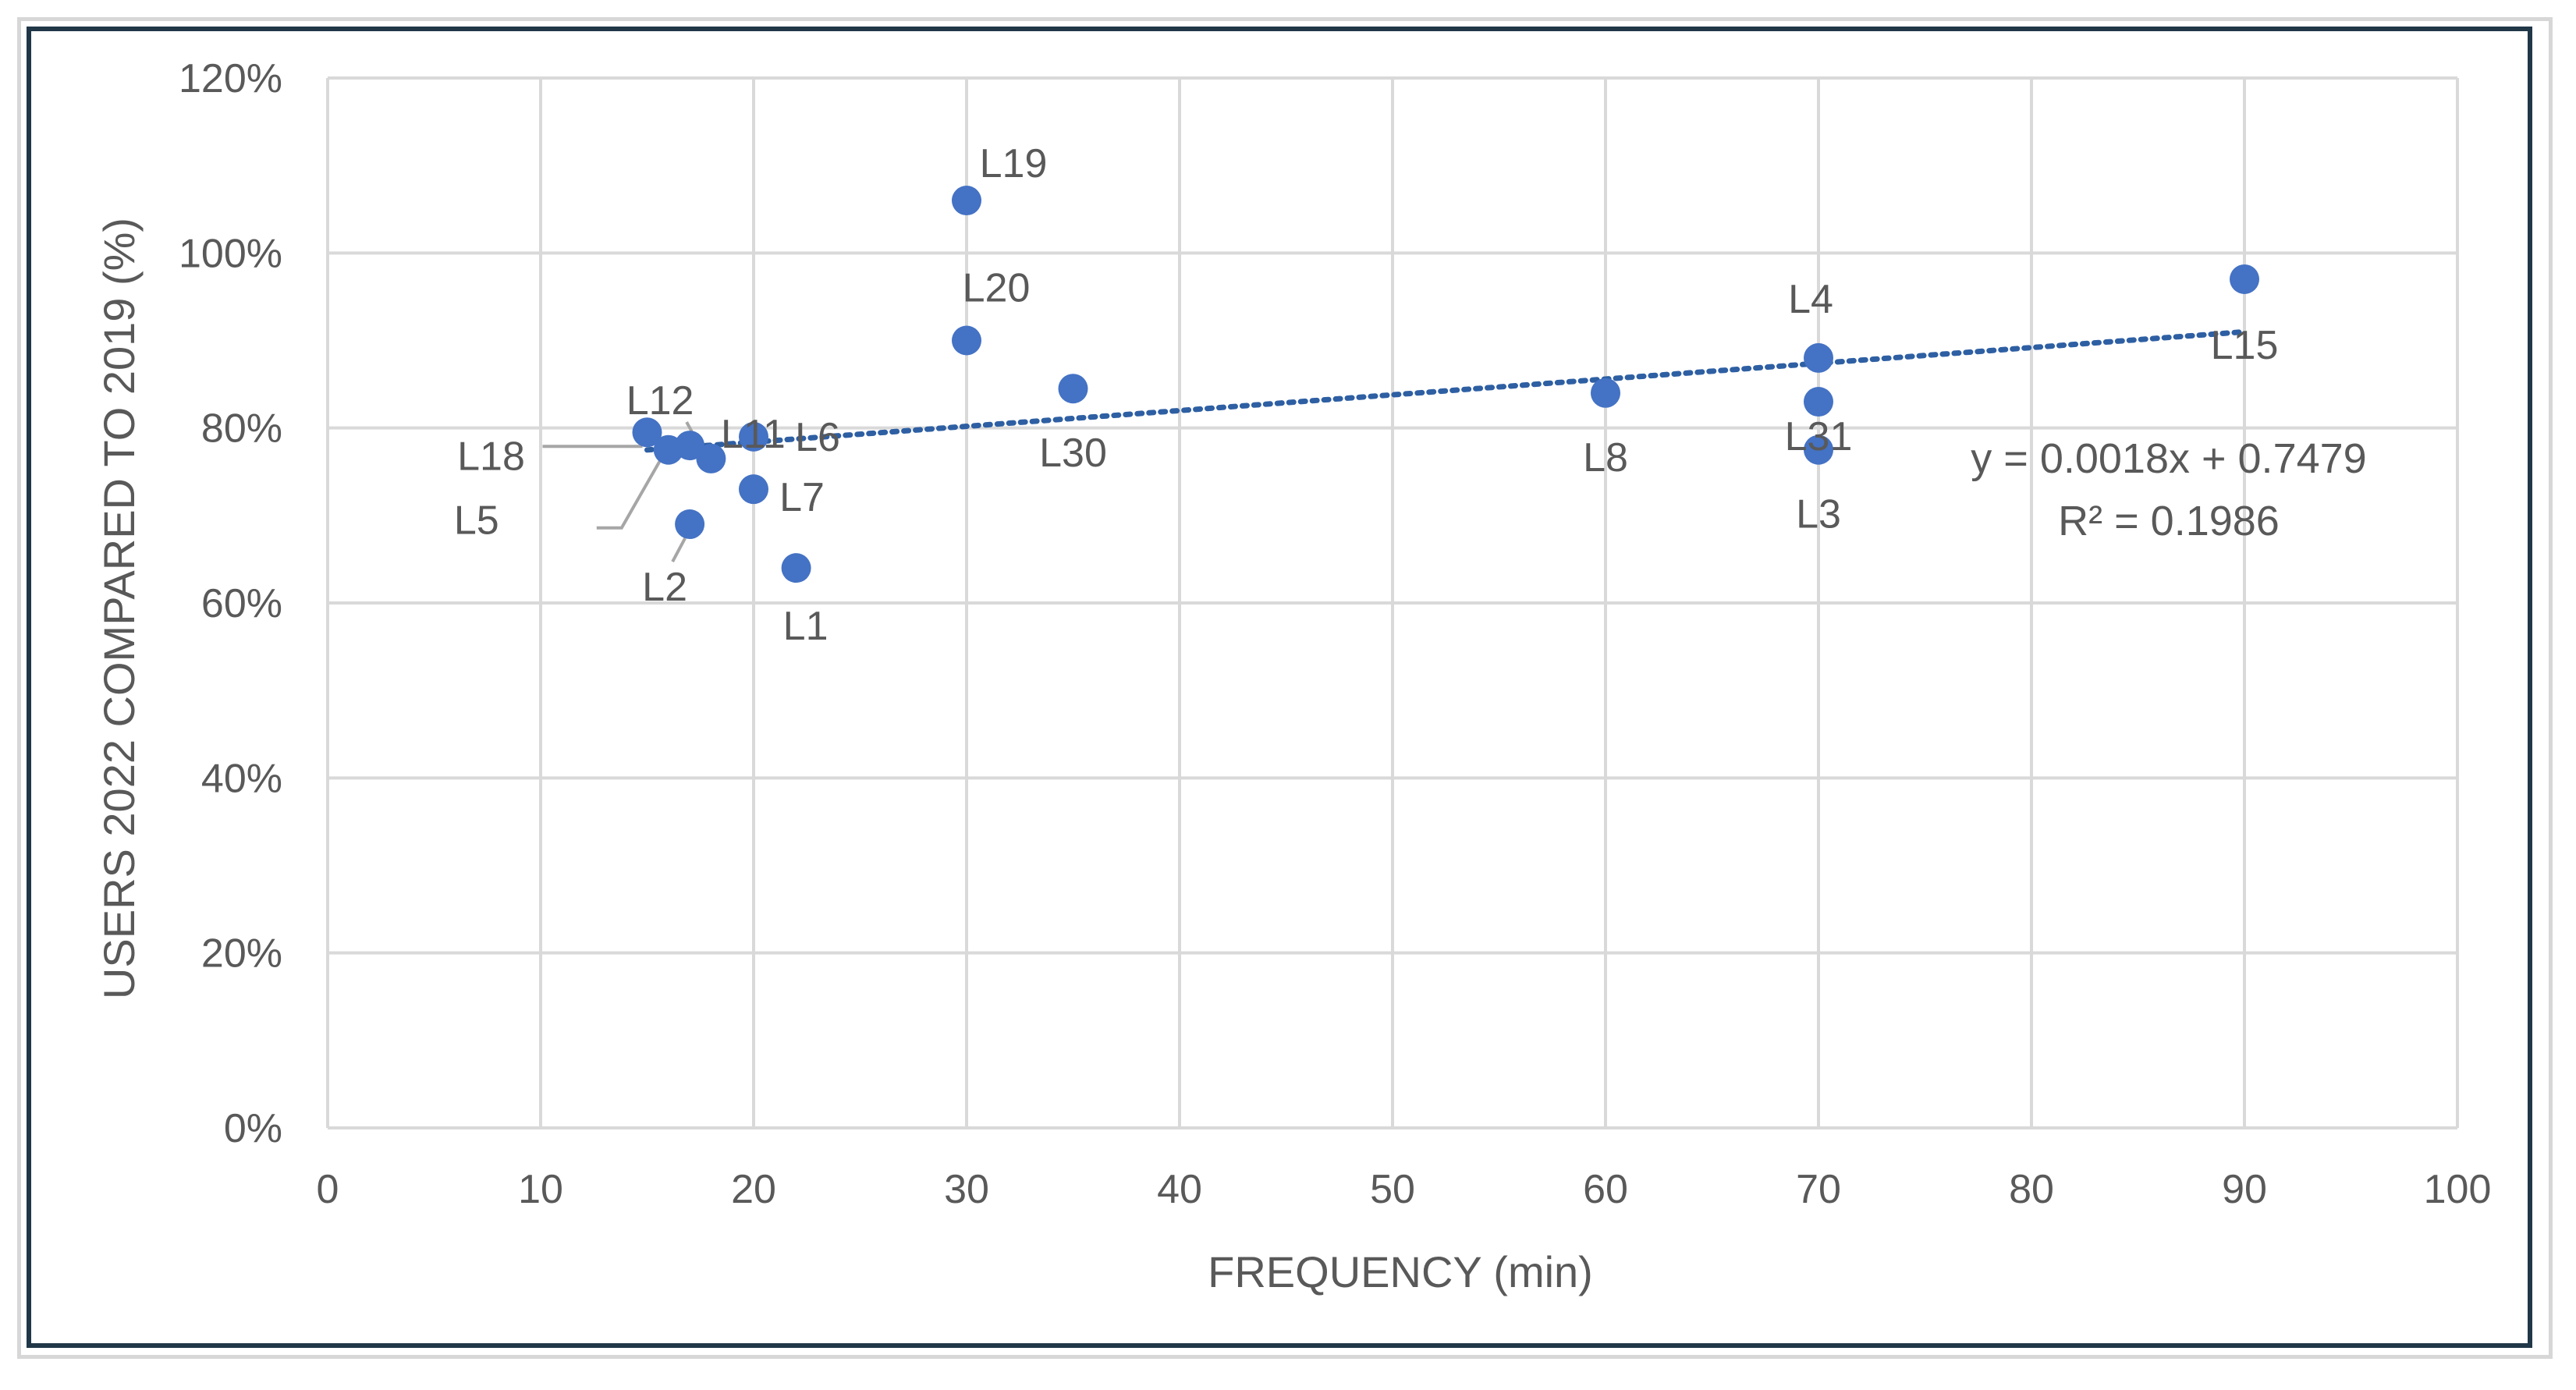 The height and width of the screenshot is (1390, 2576). Describe the element at coordinates (1014, 163) in the screenshot. I see `point-label-l19: L19` at that location.